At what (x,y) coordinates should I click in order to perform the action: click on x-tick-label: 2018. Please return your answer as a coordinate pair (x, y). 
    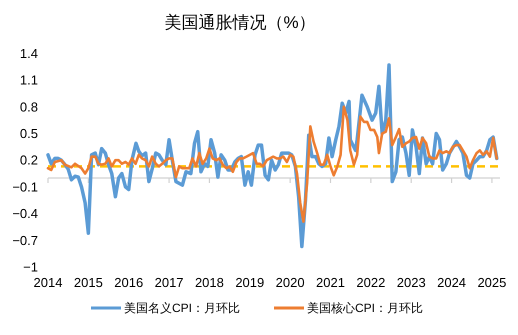
    Looking at the image, I should click on (209, 282).